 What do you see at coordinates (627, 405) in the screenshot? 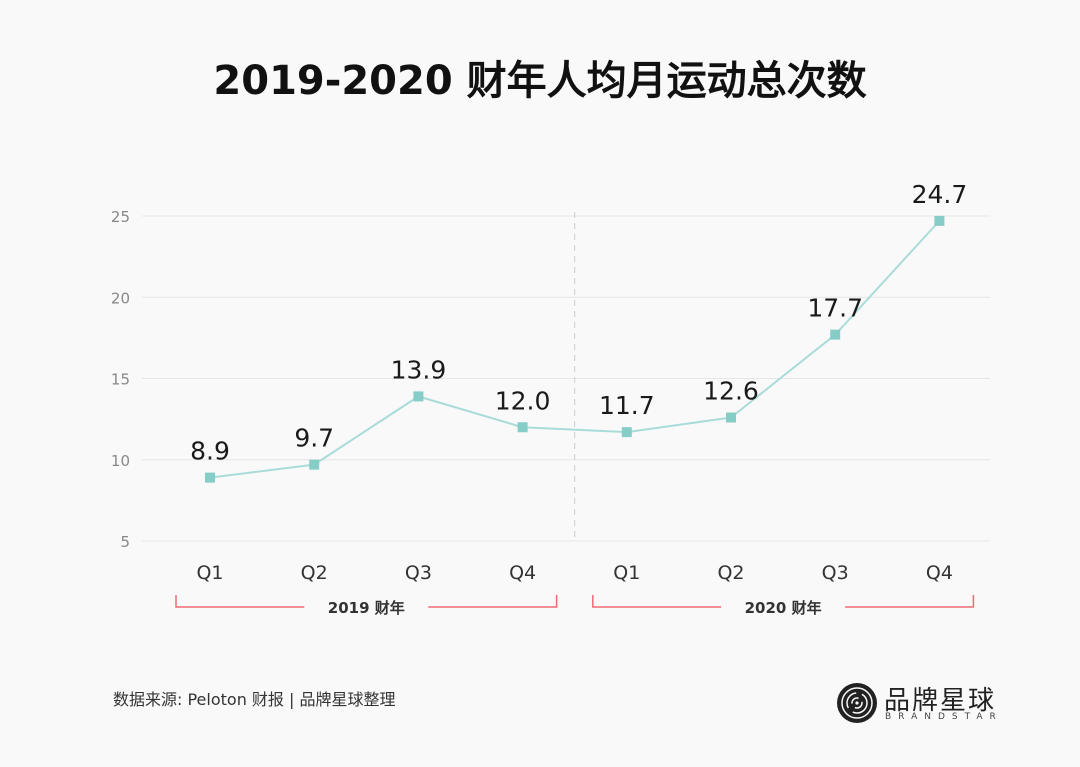
I see `data-label: 11.7` at bounding box center [627, 405].